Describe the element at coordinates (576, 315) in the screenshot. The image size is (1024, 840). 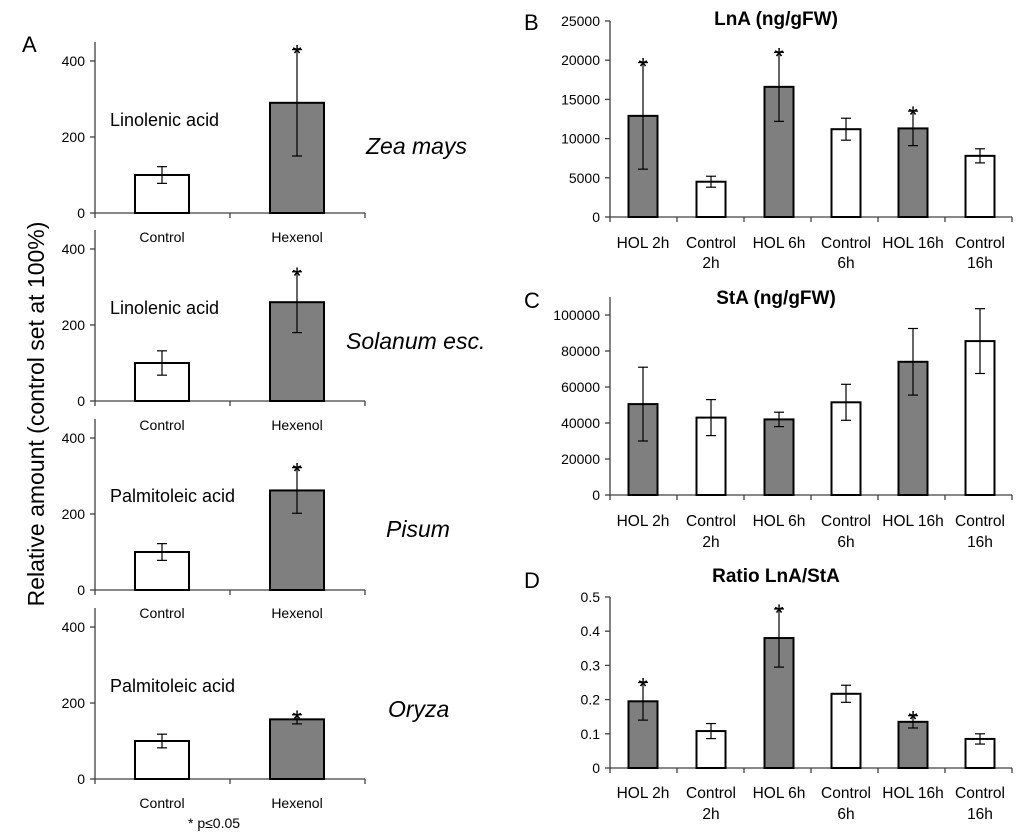
I see `y-tick-label: 100000` at that location.